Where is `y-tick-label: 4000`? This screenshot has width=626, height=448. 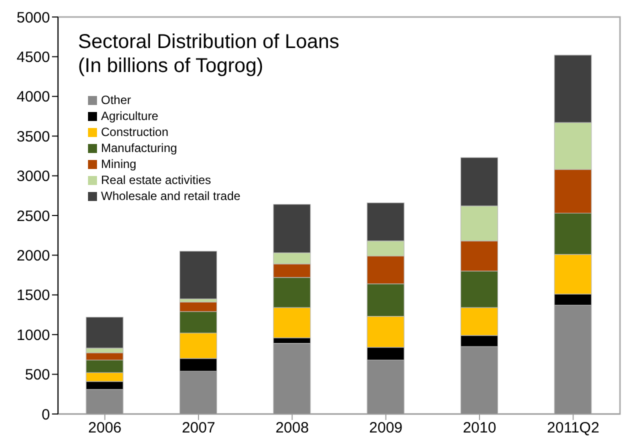
y-tick-label: 4000 is located at coordinates (33, 97).